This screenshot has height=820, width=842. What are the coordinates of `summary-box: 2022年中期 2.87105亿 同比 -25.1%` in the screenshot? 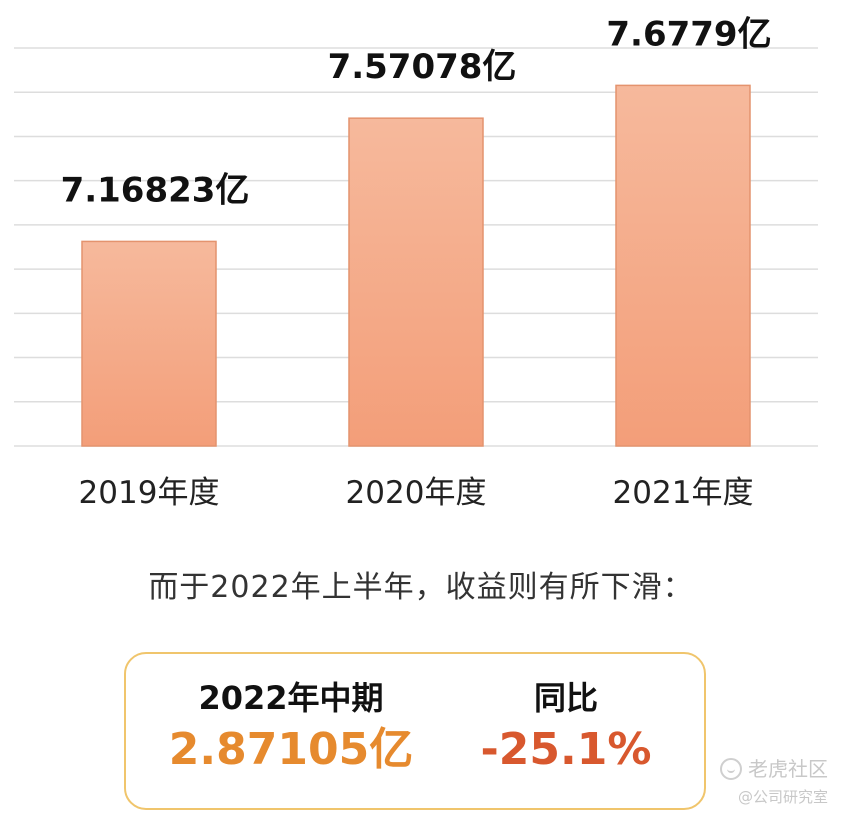 It's located at (415, 731).